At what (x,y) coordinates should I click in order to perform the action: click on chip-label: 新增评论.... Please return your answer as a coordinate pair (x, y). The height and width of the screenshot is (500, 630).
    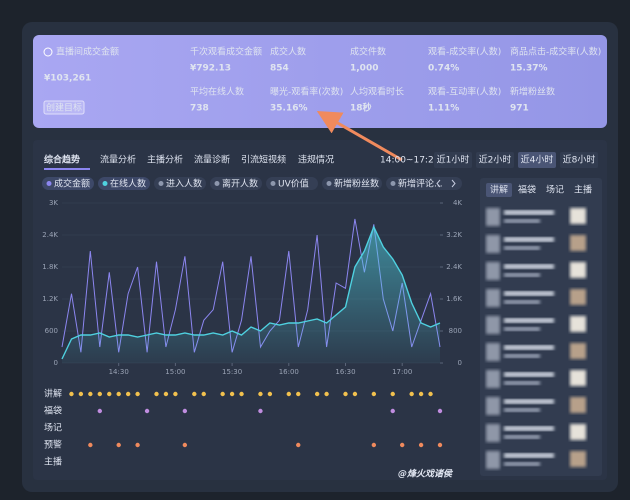
    Looking at the image, I should click on (420, 184).